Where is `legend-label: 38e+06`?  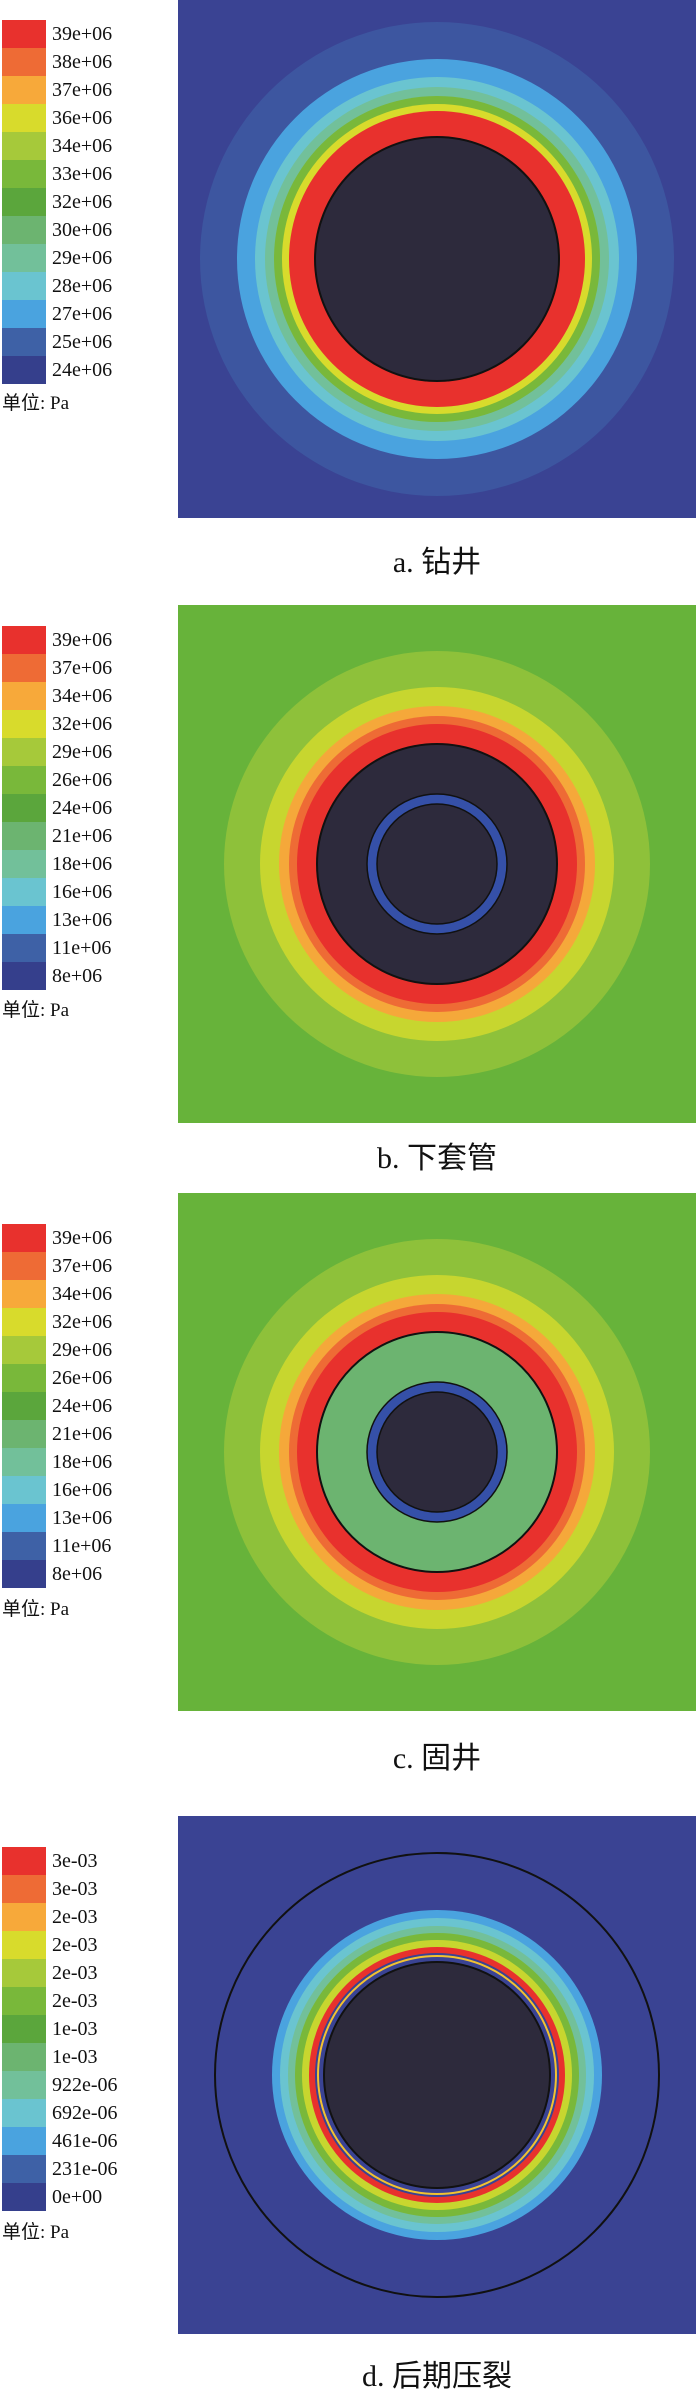 legend-label: 38e+06 is located at coordinates (82, 62).